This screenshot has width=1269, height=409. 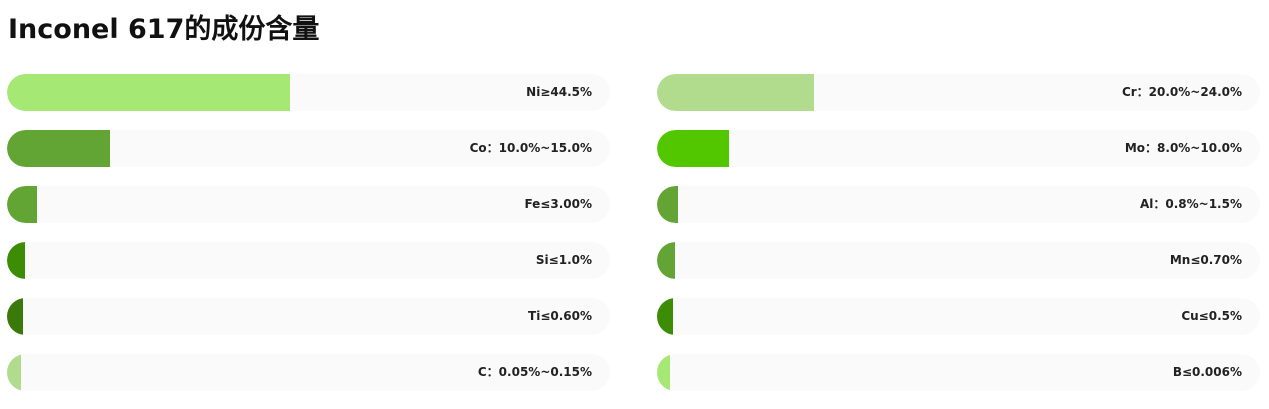 What do you see at coordinates (308, 372) in the screenshot?
I see `bar-row: C：0.05%~0.15%` at bounding box center [308, 372].